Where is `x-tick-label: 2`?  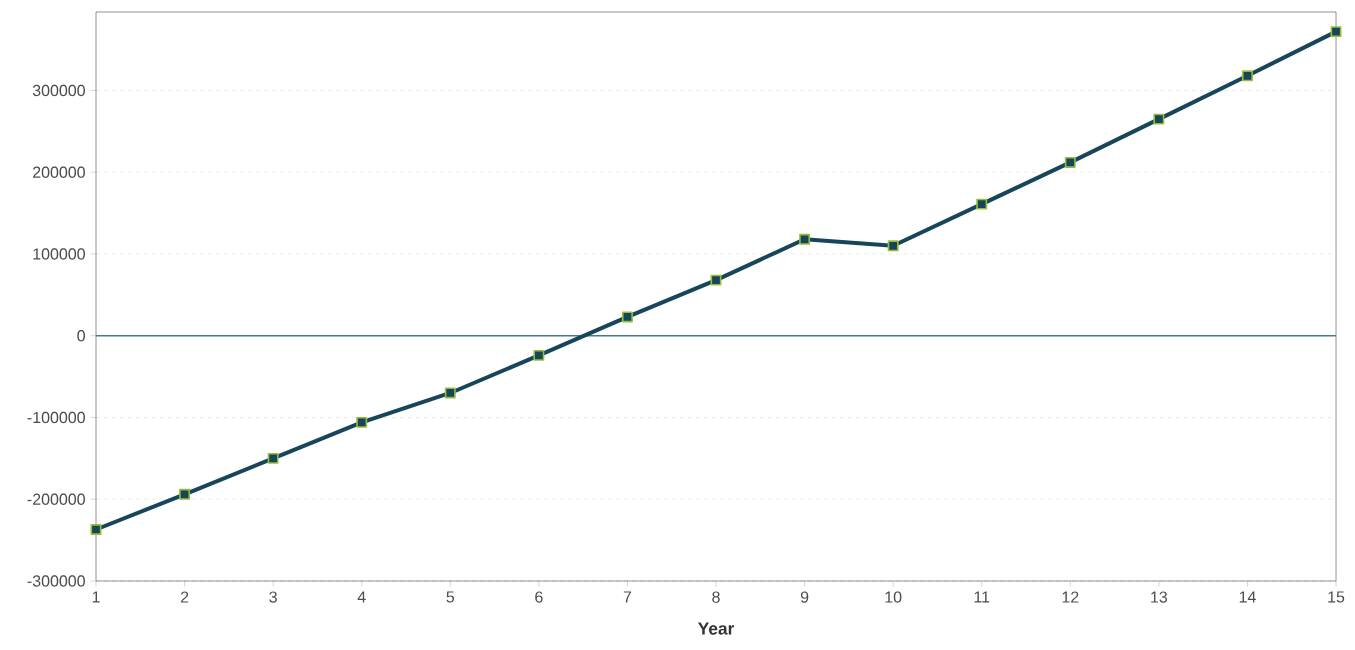 x-tick-label: 2 is located at coordinates (184, 597).